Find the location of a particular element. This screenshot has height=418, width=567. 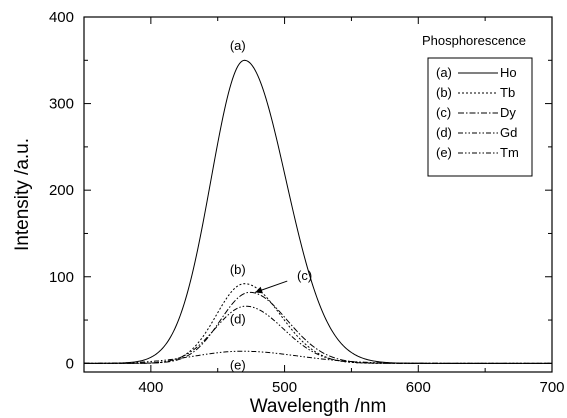

arrow-head is located at coordinates (259, 290).